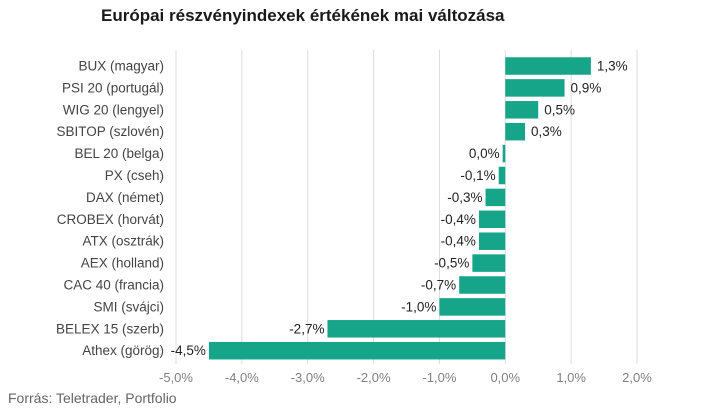 Image resolution: width=713 pixels, height=416 pixels. Describe the element at coordinates (110, 328) in the screenshot. I see `category-label: BELEX 15 (szerb)` at that location.